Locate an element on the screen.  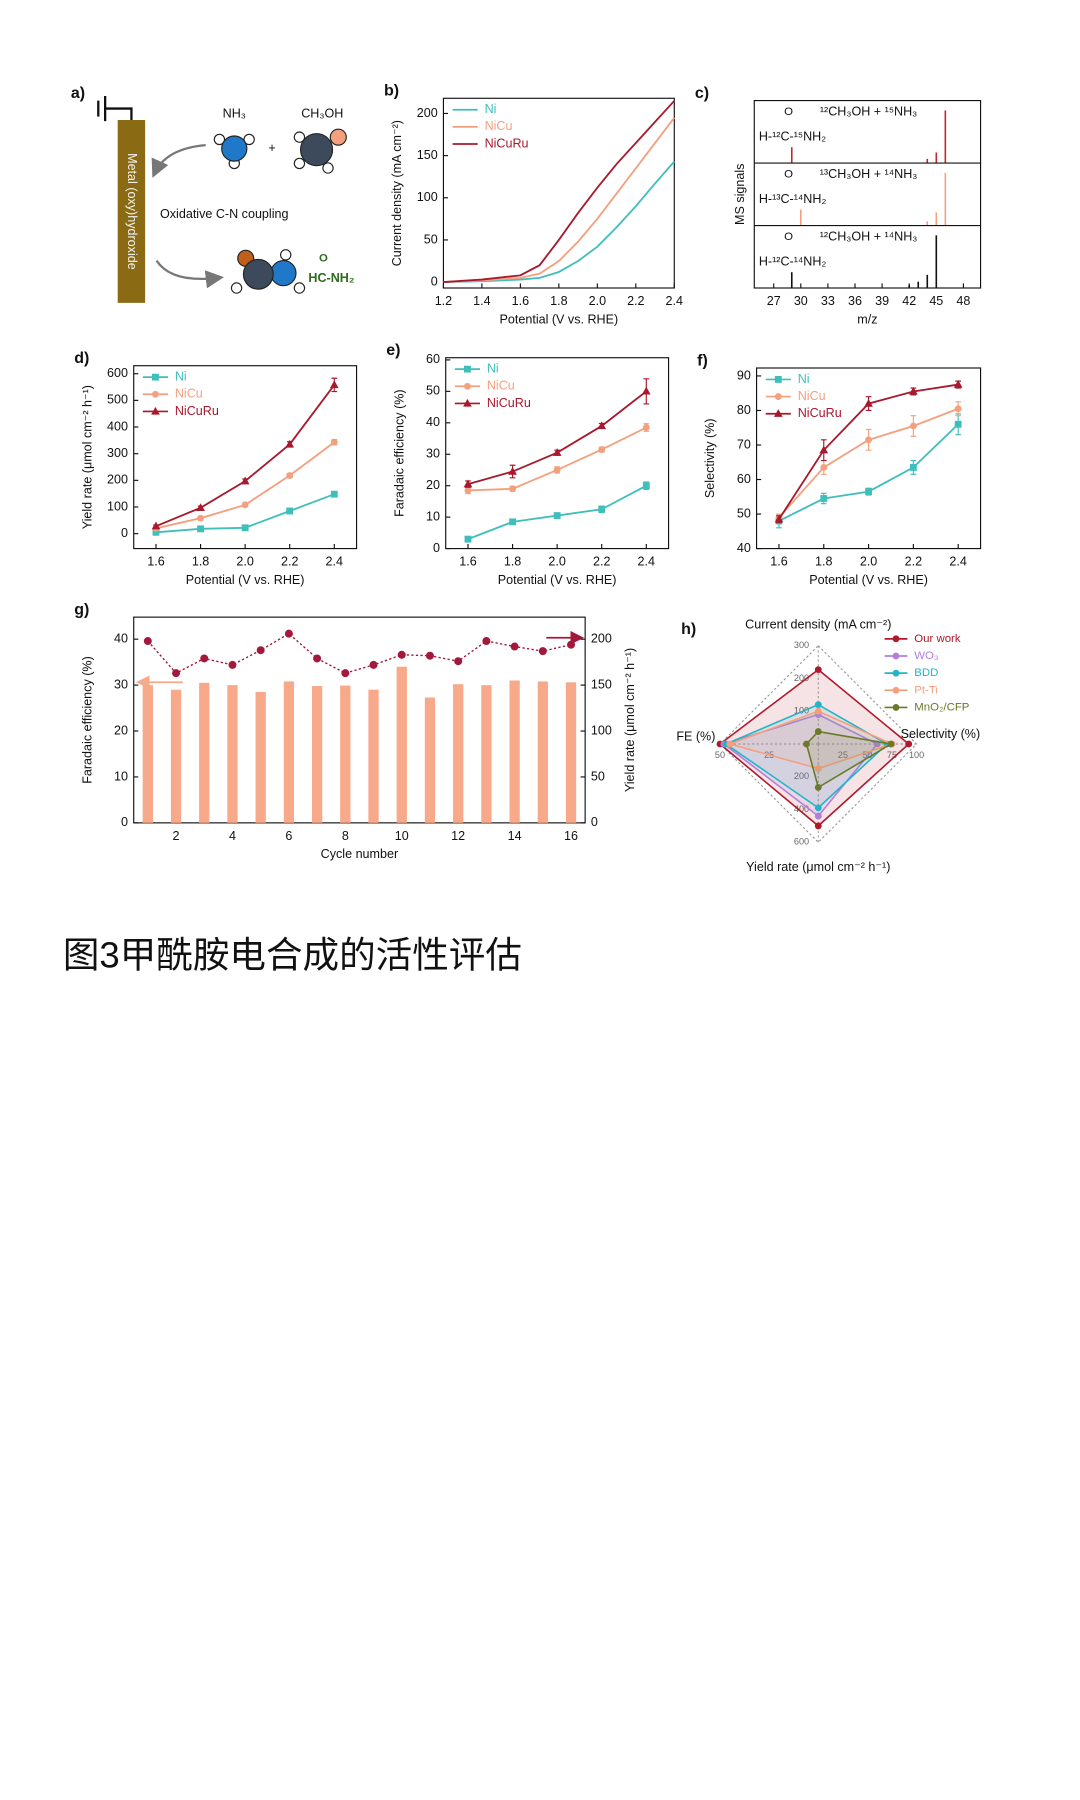
radar-axis-label: Yield rate (μmol cm⁻² h⁻¹) is located at coordinates (818, 867).